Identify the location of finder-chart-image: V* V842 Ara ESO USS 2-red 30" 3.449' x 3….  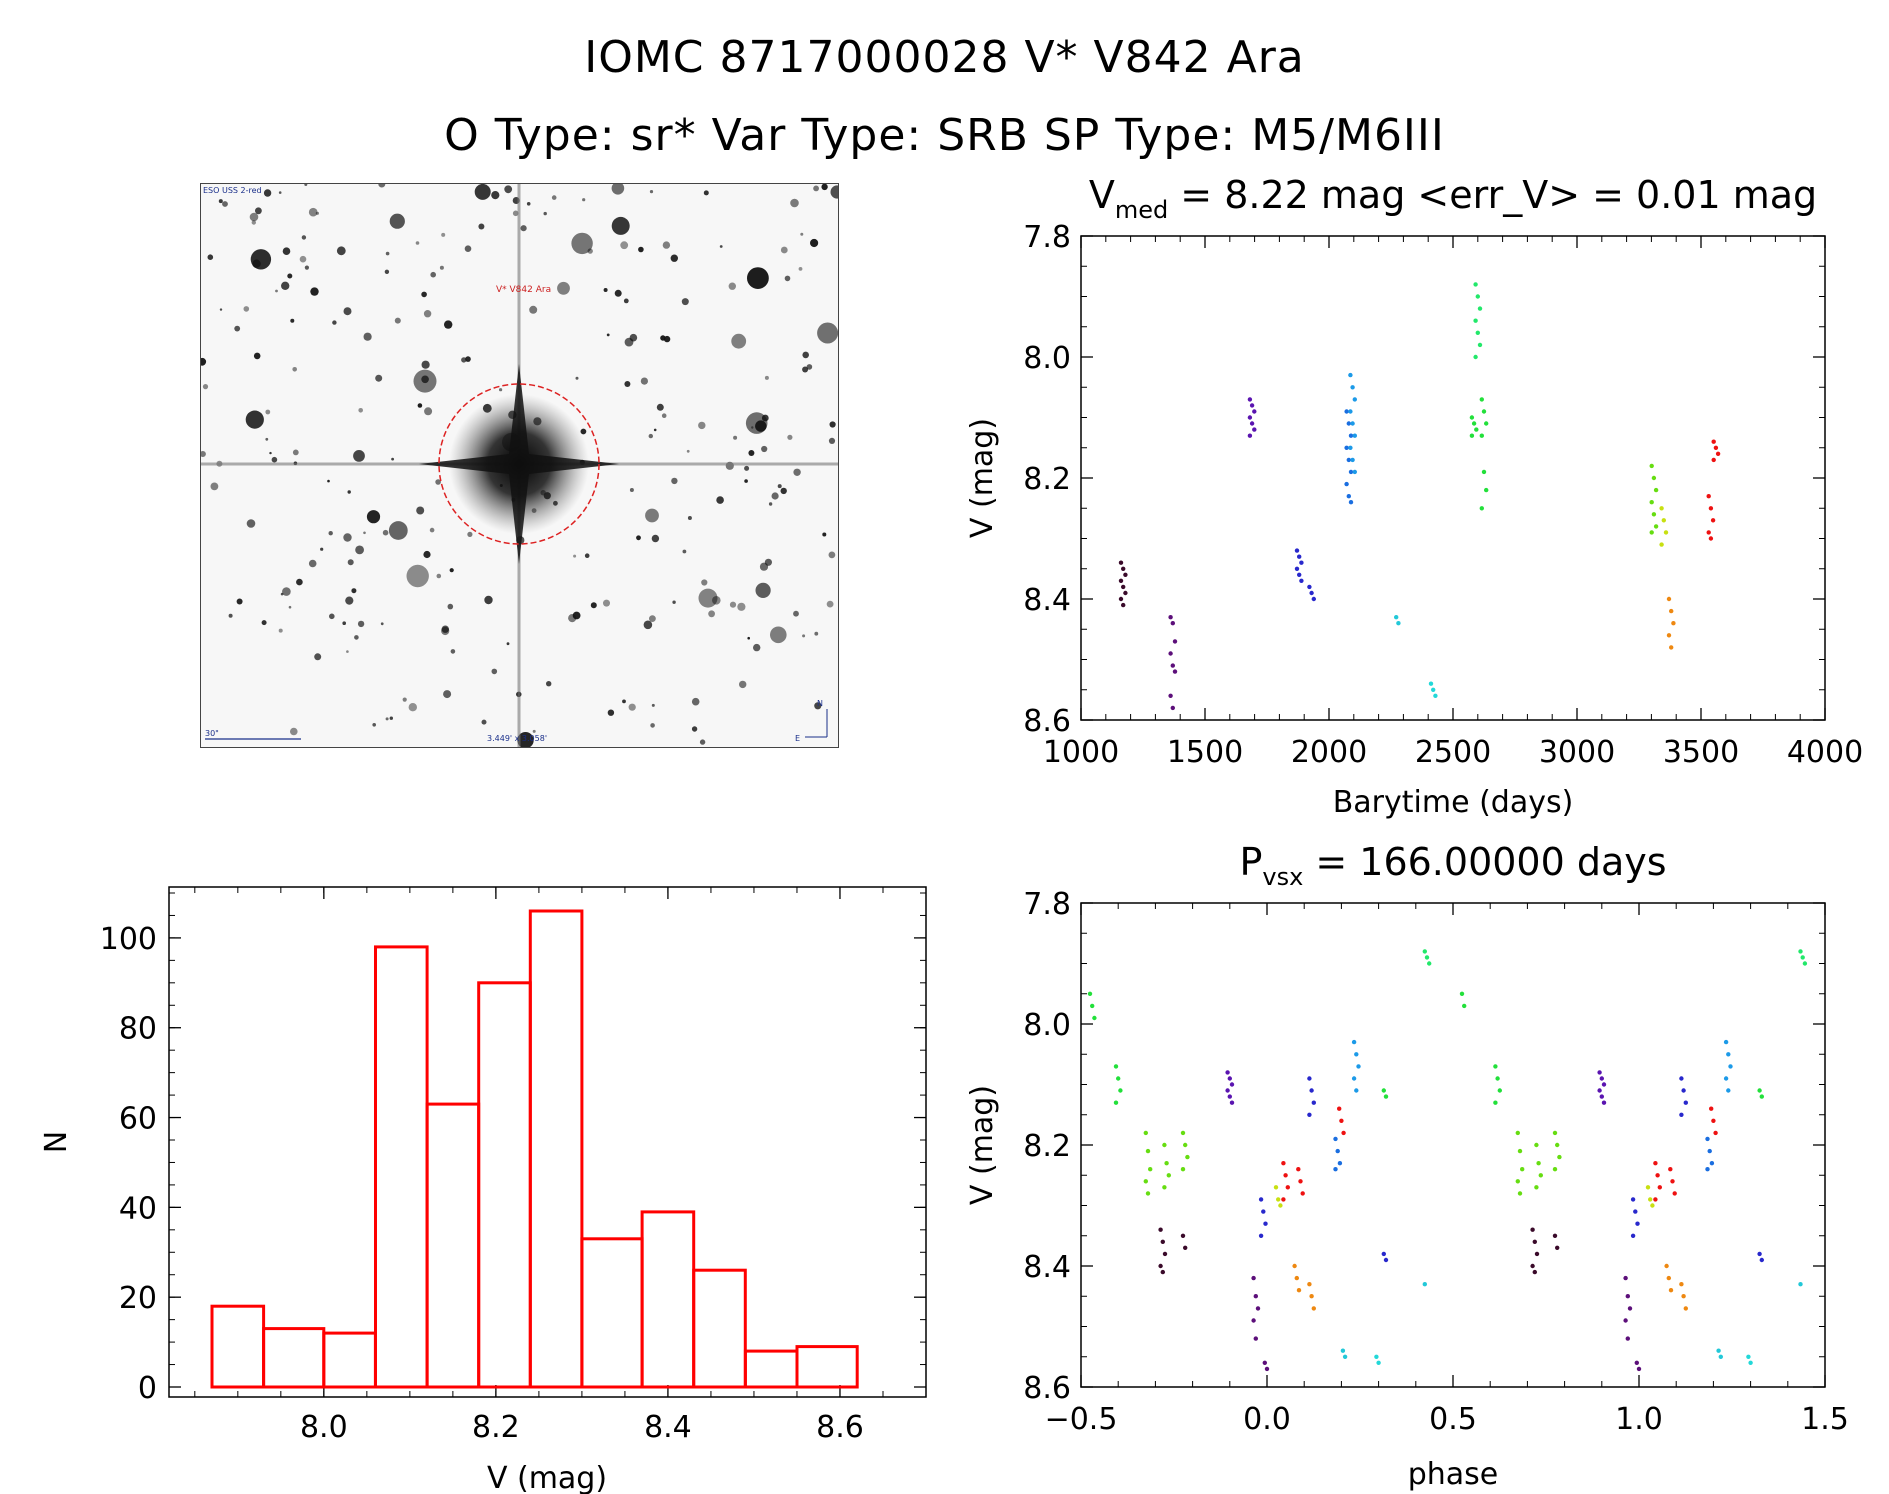
(519, 465).